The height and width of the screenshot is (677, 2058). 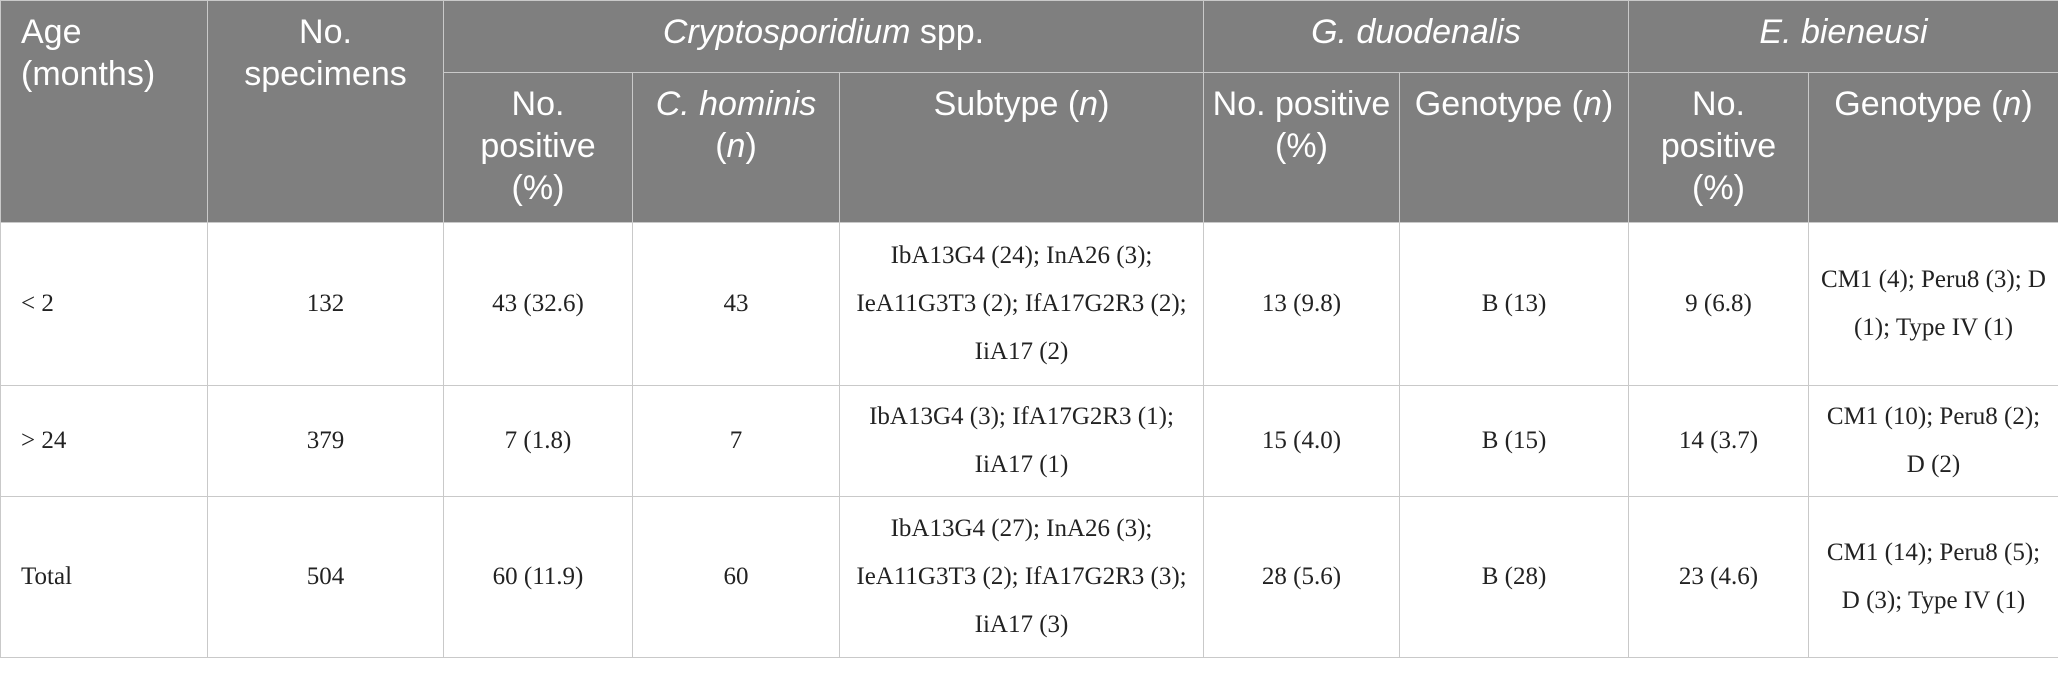 What do you see at coordinates (1021, 147) in the screenshot?
I see `header-subtype: Subtype (n)` at bounding box center [1021, 147].